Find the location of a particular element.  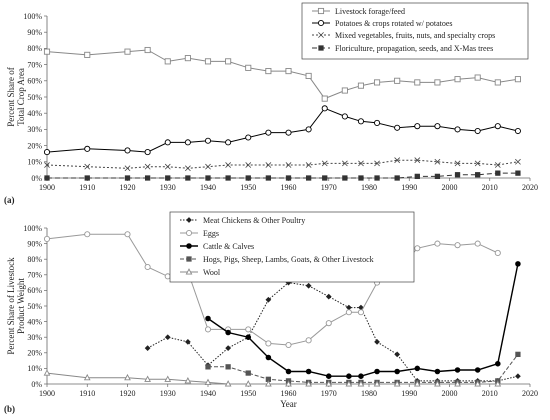

legend-box is located at coordinates (415, 31).